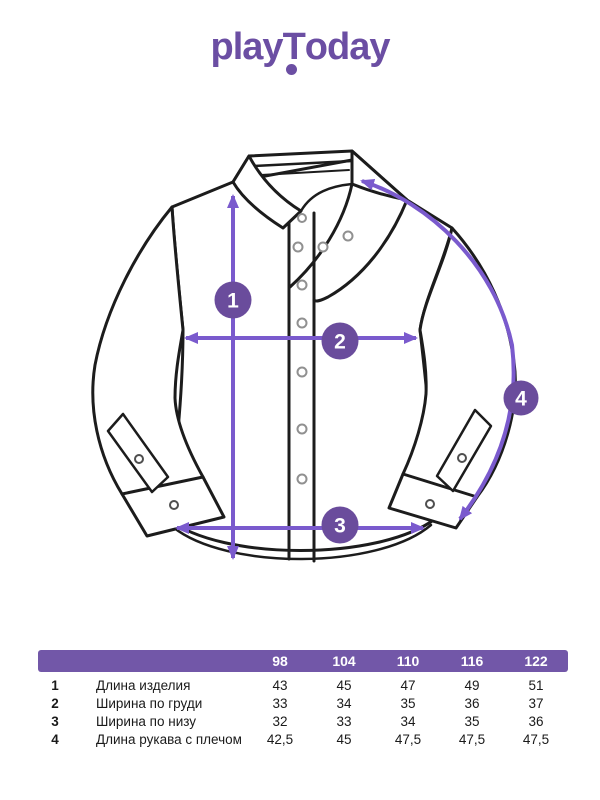 The height and width of the screenshot is (800, 600). I want to click on row-value: 51, so click(536, 685).